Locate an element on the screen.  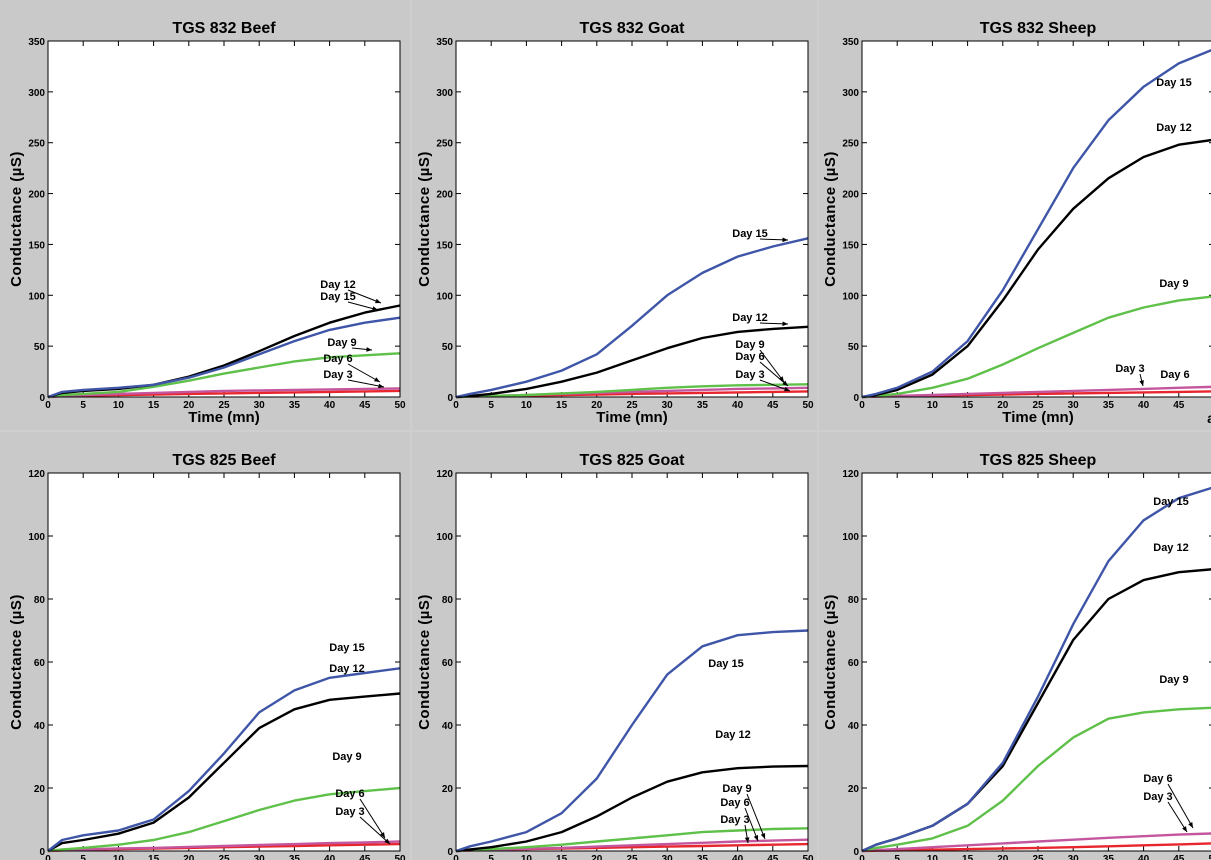
panel-corner-label: a is located at coordinates (1209, 418).